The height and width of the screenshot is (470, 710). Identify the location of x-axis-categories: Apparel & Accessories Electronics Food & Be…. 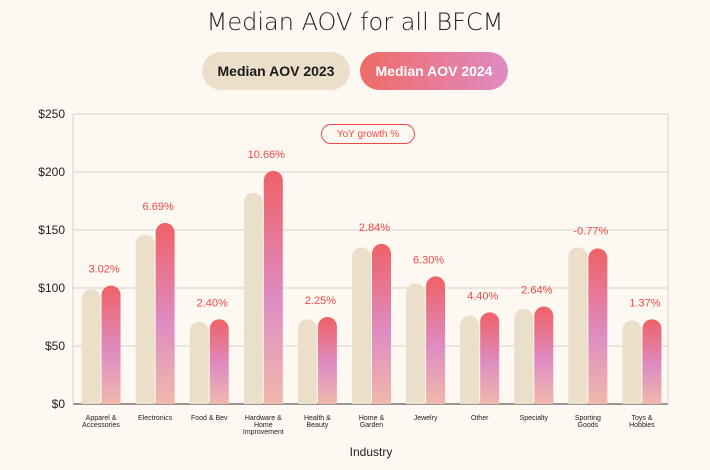
(368, 425).